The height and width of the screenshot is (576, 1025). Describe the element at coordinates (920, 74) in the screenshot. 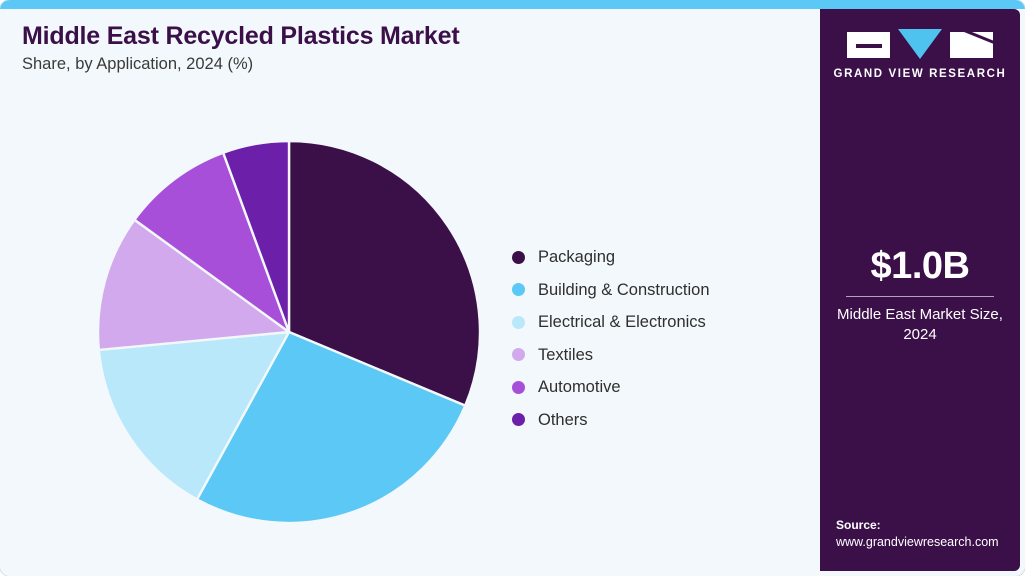

I see `logo-wordmark: GRAND VIEW RESEARCH` at that location.